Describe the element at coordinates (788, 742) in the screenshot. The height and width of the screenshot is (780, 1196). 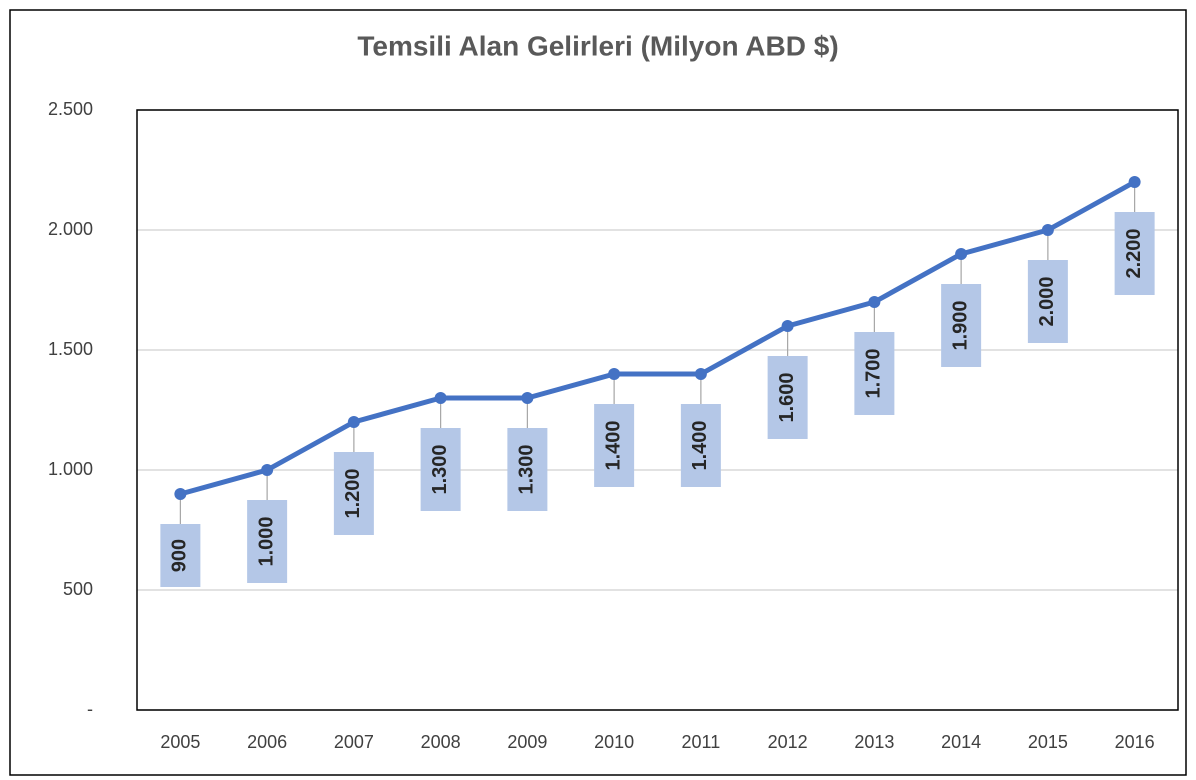
I see `x-tick-label: 2012` at that location.